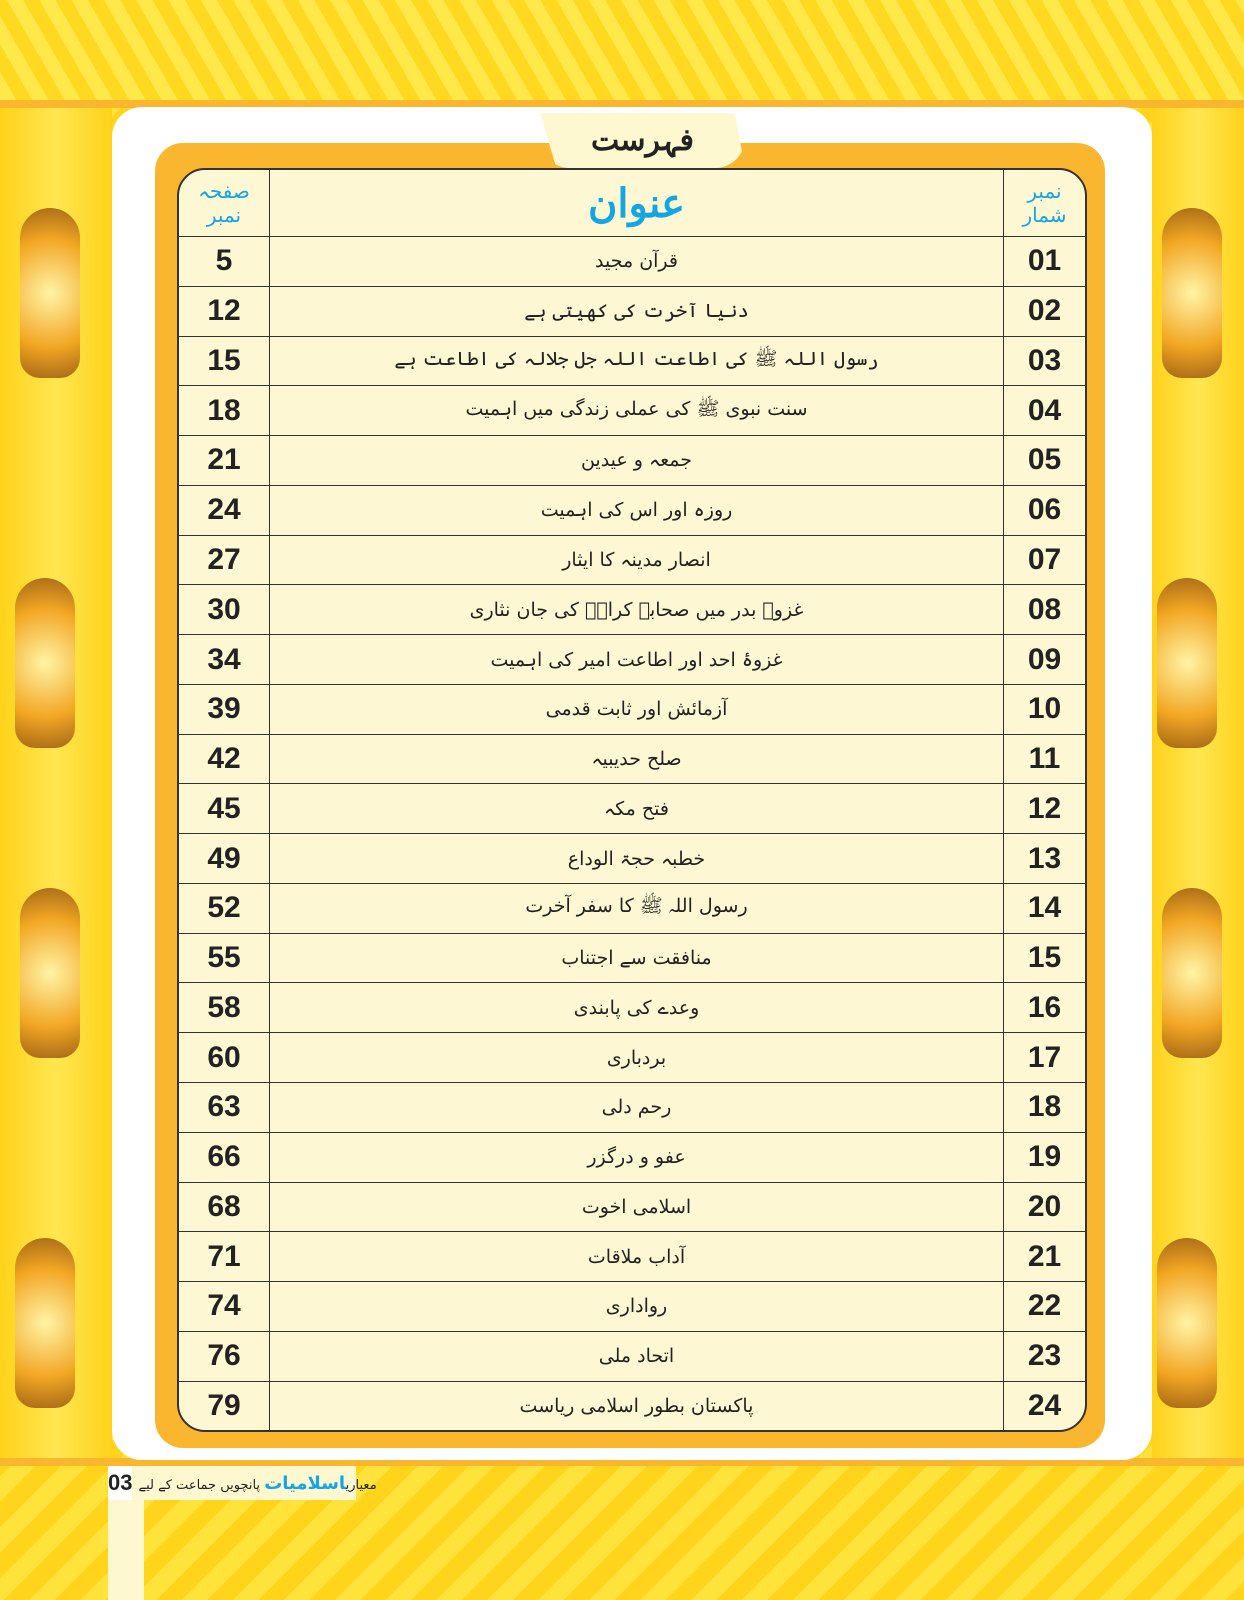  What do you see at coordinates (636, 411) in the screenshot?
I see `title-cell: سنت نبوی ﷺ کی عملی زندگی میں اہمیت` at bounding box center [636, 411].